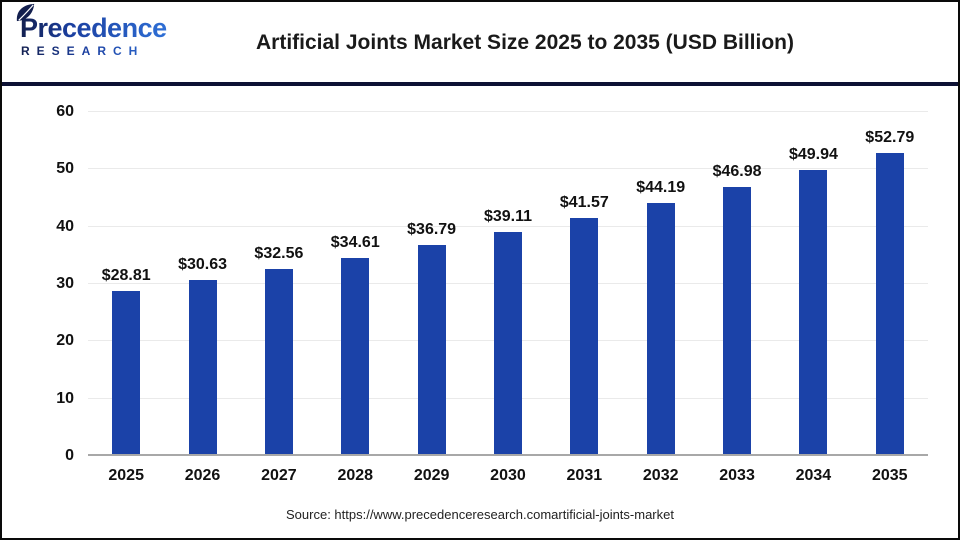 Image resolution: width=960 pixels, height=540 pixels. What do you see at coordinates (202, 368) in the screenshot?
I see `bar-2026` at bounding box center [202, 368].